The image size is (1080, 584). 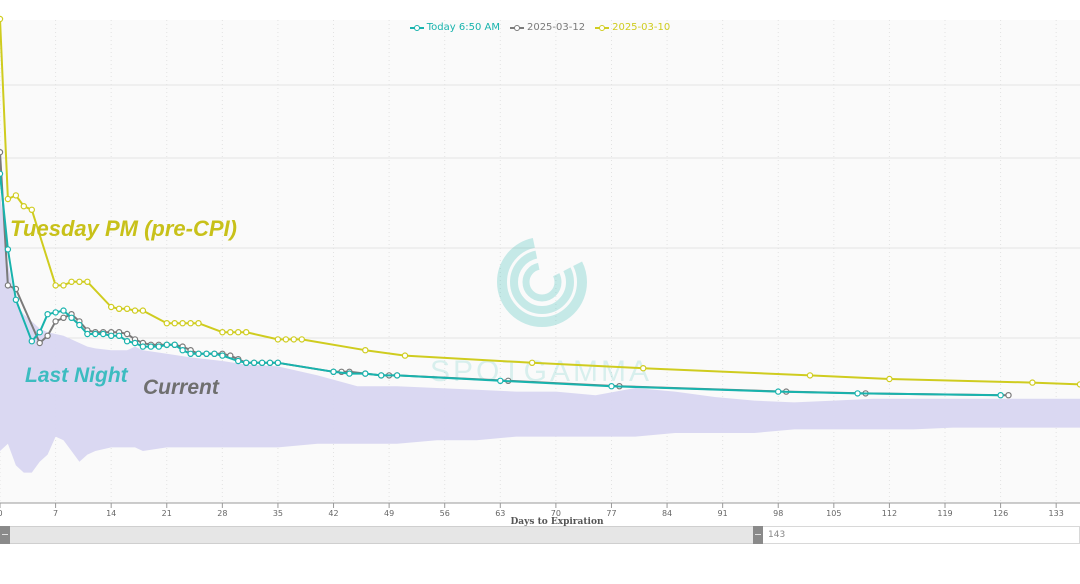 What do you see at coordinates (777, 535) in the screenshot?
I see `navigator-label: 143` at bounding box center [777, 535].